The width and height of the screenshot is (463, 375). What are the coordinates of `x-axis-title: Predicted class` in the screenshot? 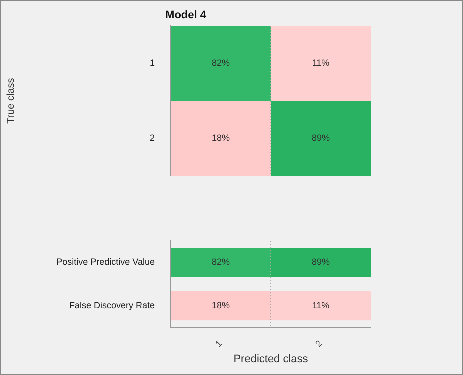 It's located at (271, 359).